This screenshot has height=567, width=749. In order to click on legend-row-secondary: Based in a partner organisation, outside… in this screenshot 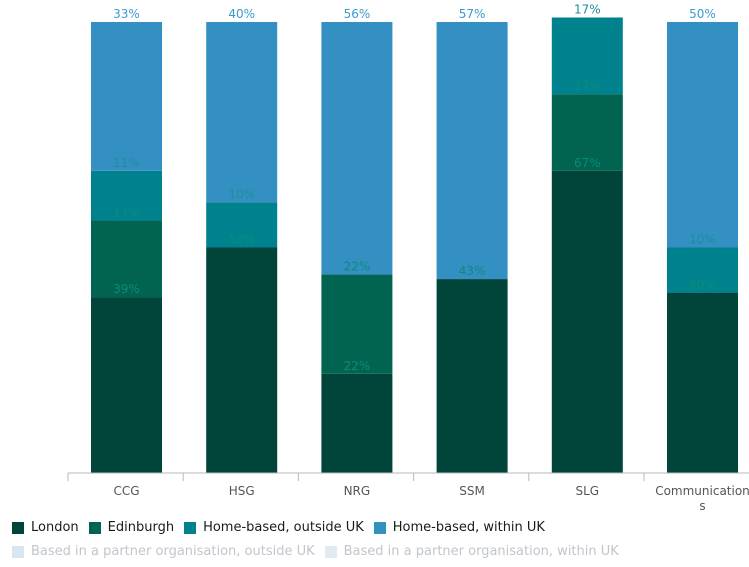, I will do `click(320, 551)`.